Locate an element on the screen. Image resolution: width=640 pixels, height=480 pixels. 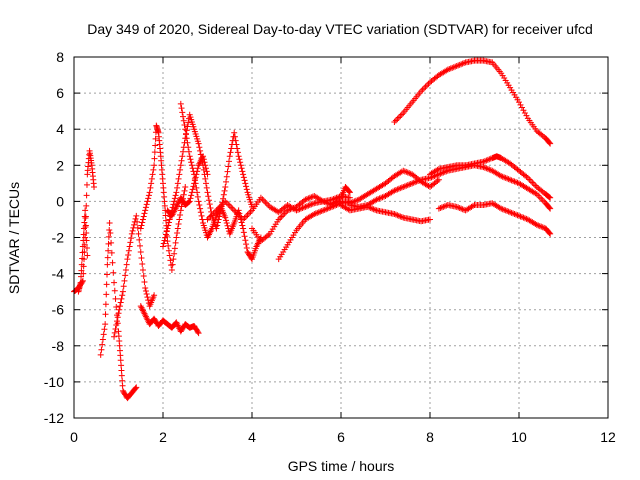
y-tick-label: -4 is located at coordinates (58, 274).